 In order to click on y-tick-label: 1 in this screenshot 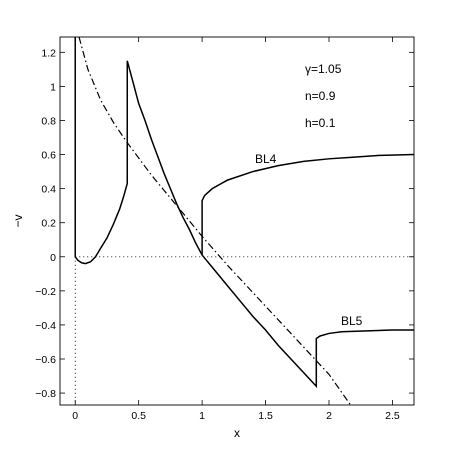, I will do `click(53, 87)`.